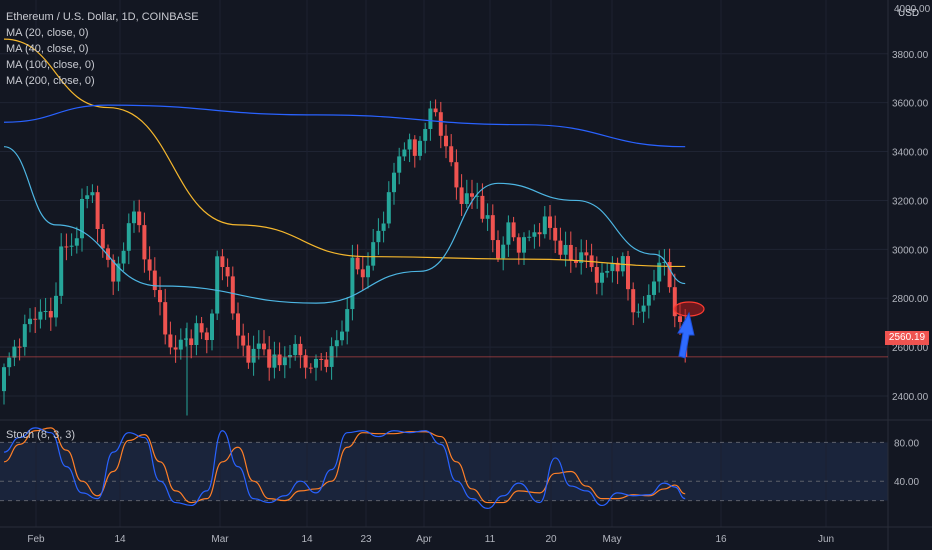 The image size is (932, 550). What do you see at coordinates (910, 397) in the screenshot?
I see `price-tick-label: 2400.00` at bounding box center [910, 397].